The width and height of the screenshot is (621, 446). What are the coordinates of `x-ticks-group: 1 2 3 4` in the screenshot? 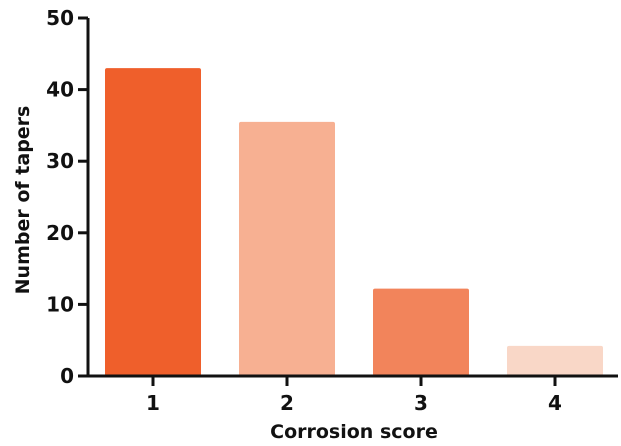 It's located at (354, 395).